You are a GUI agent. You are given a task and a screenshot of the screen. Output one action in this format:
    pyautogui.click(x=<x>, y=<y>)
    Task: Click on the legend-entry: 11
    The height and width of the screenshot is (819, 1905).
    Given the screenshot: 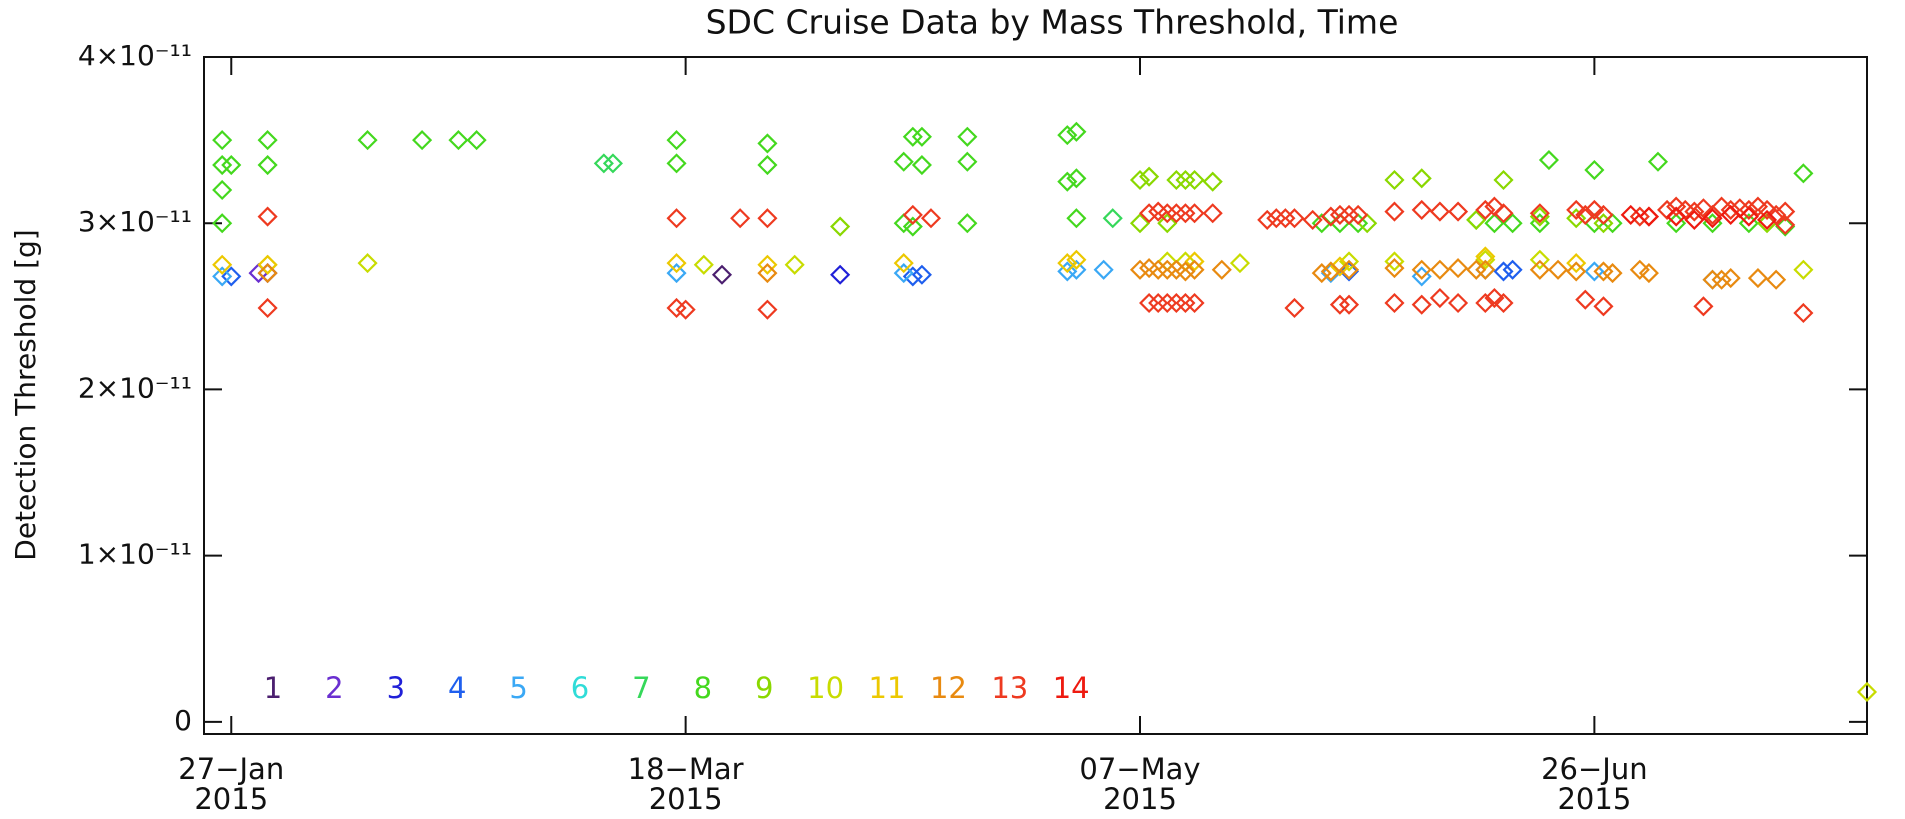 What is the action you would take?
    pyautogui.click(x=887, y=688)
    